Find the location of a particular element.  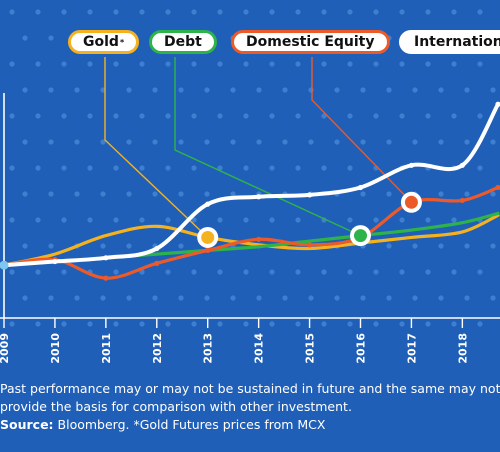

legend-domestic-equity: Domestic Equity is located at coordinates (310, 42).